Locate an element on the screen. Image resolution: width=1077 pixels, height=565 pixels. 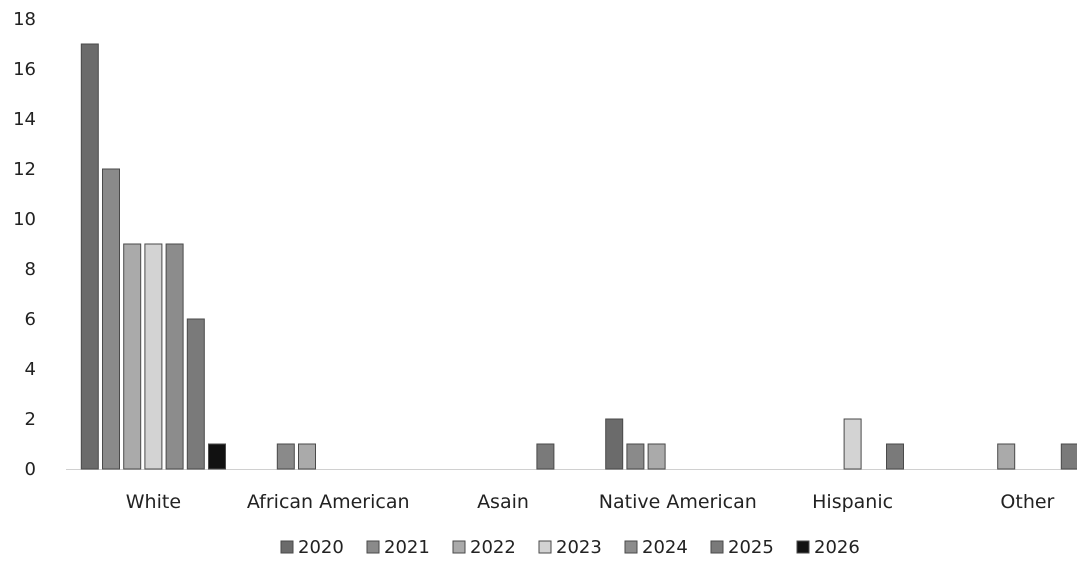
legend-item-2021: 2021 is located at coordinates (398, 547).